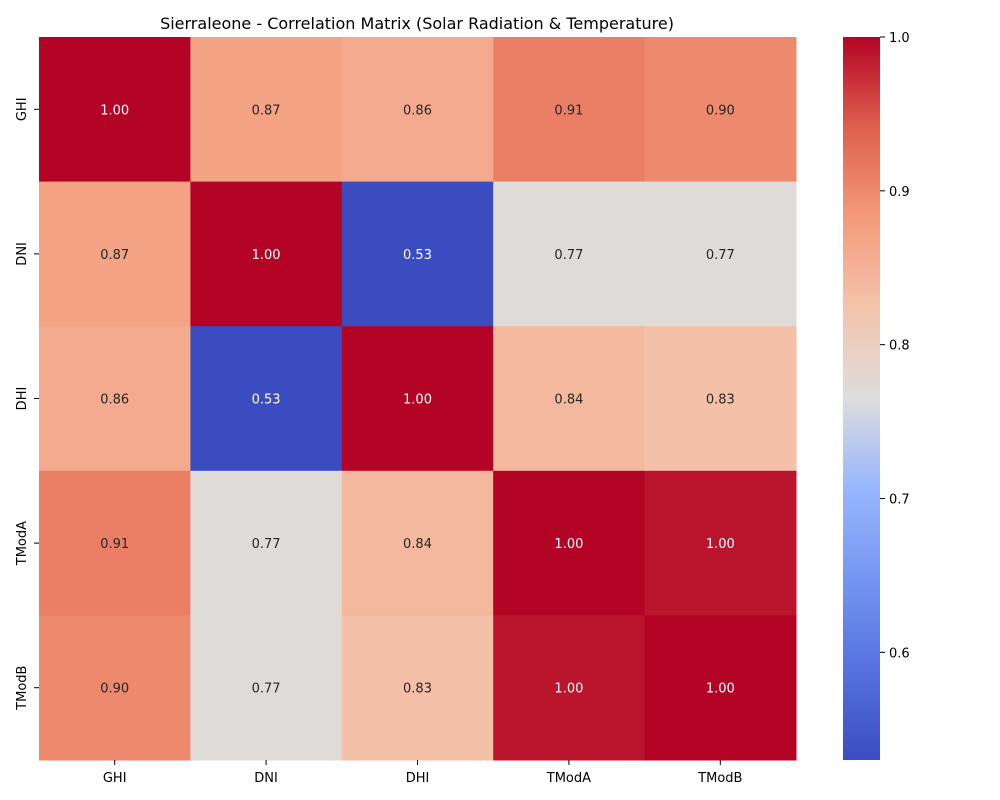 The image size is (1000, 800). I want to click on heatmap-cell-dhi-dhi, so click(417, 399).